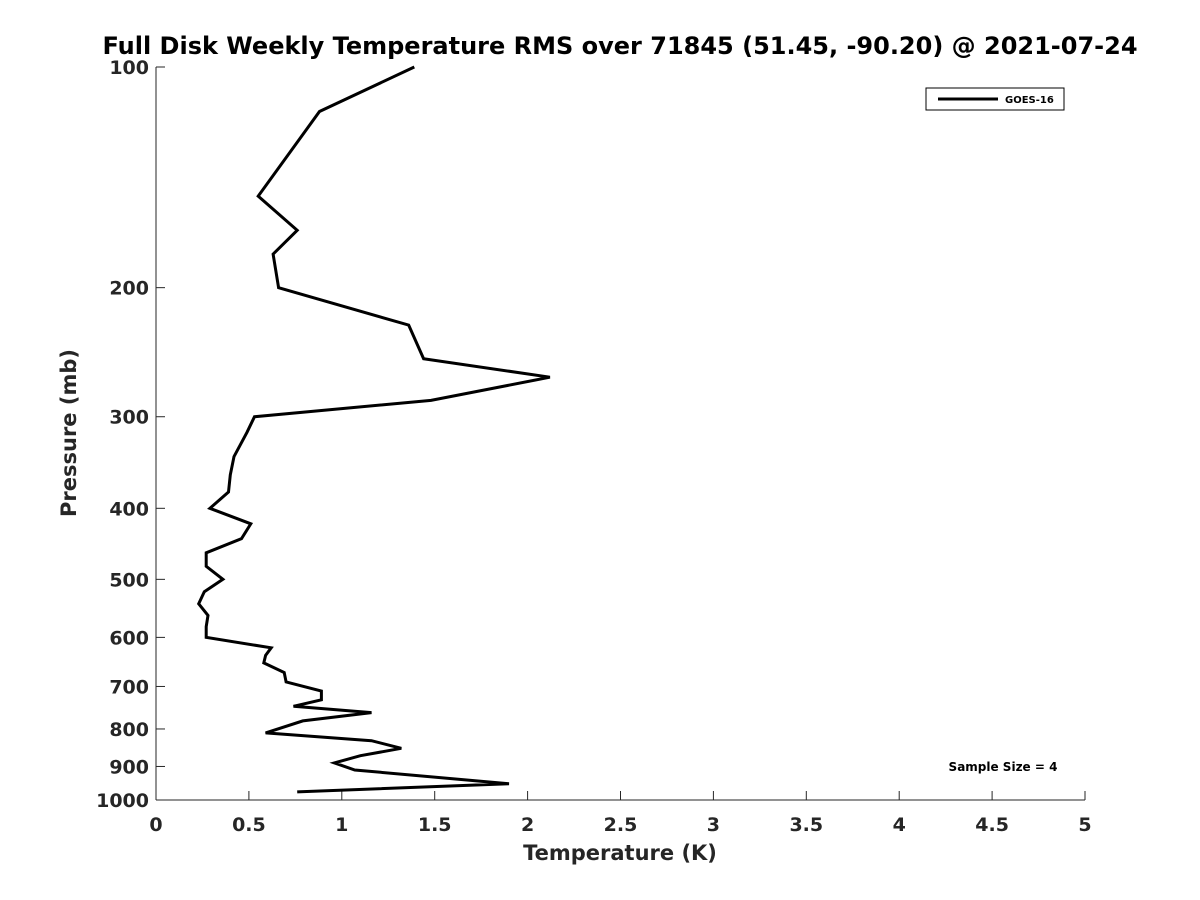 This screenshot has height=900, width=1200. What do you see at coordinates (435, 825) in the screenshot?
I see `x-tick-label: 1.5` at bounding box center [435, 825].